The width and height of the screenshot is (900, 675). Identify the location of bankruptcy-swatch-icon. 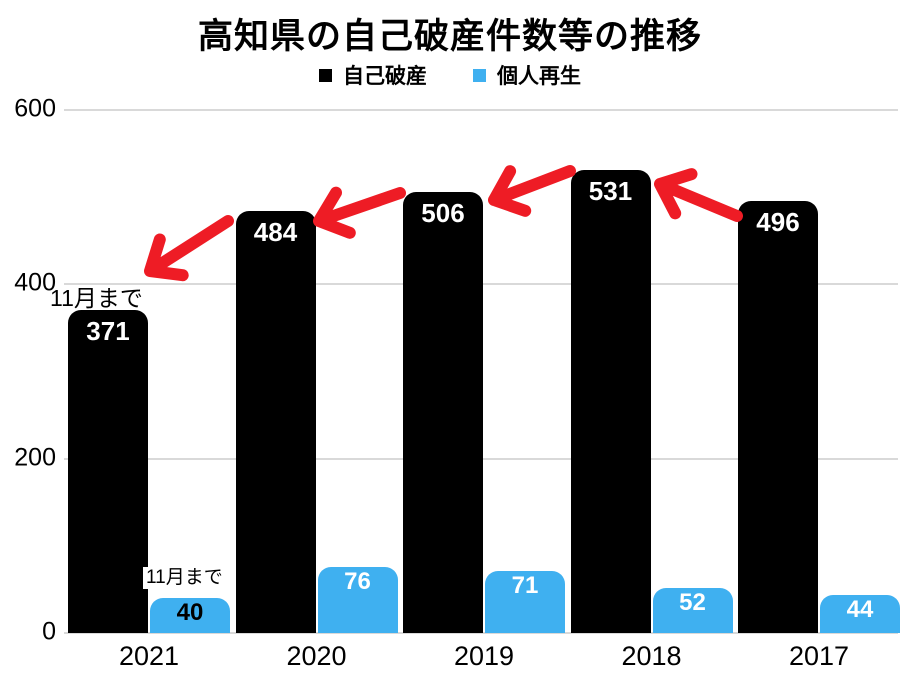
(325, 75).